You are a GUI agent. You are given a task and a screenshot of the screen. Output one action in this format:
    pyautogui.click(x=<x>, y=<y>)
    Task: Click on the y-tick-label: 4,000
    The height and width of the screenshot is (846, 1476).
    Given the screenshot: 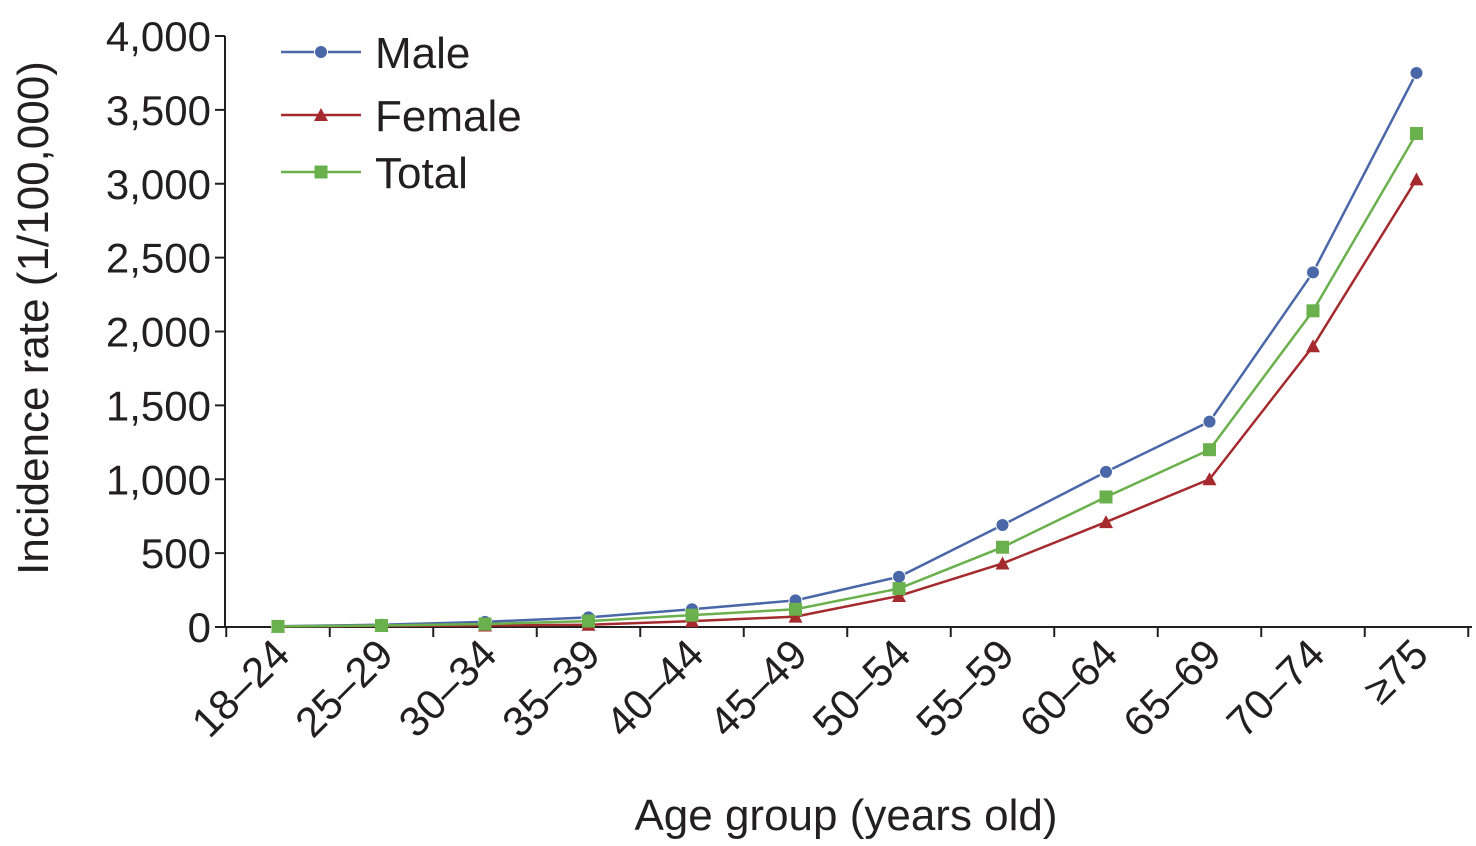 What is the action you would take?
    pyautogui.click(x=158, y=36)
    